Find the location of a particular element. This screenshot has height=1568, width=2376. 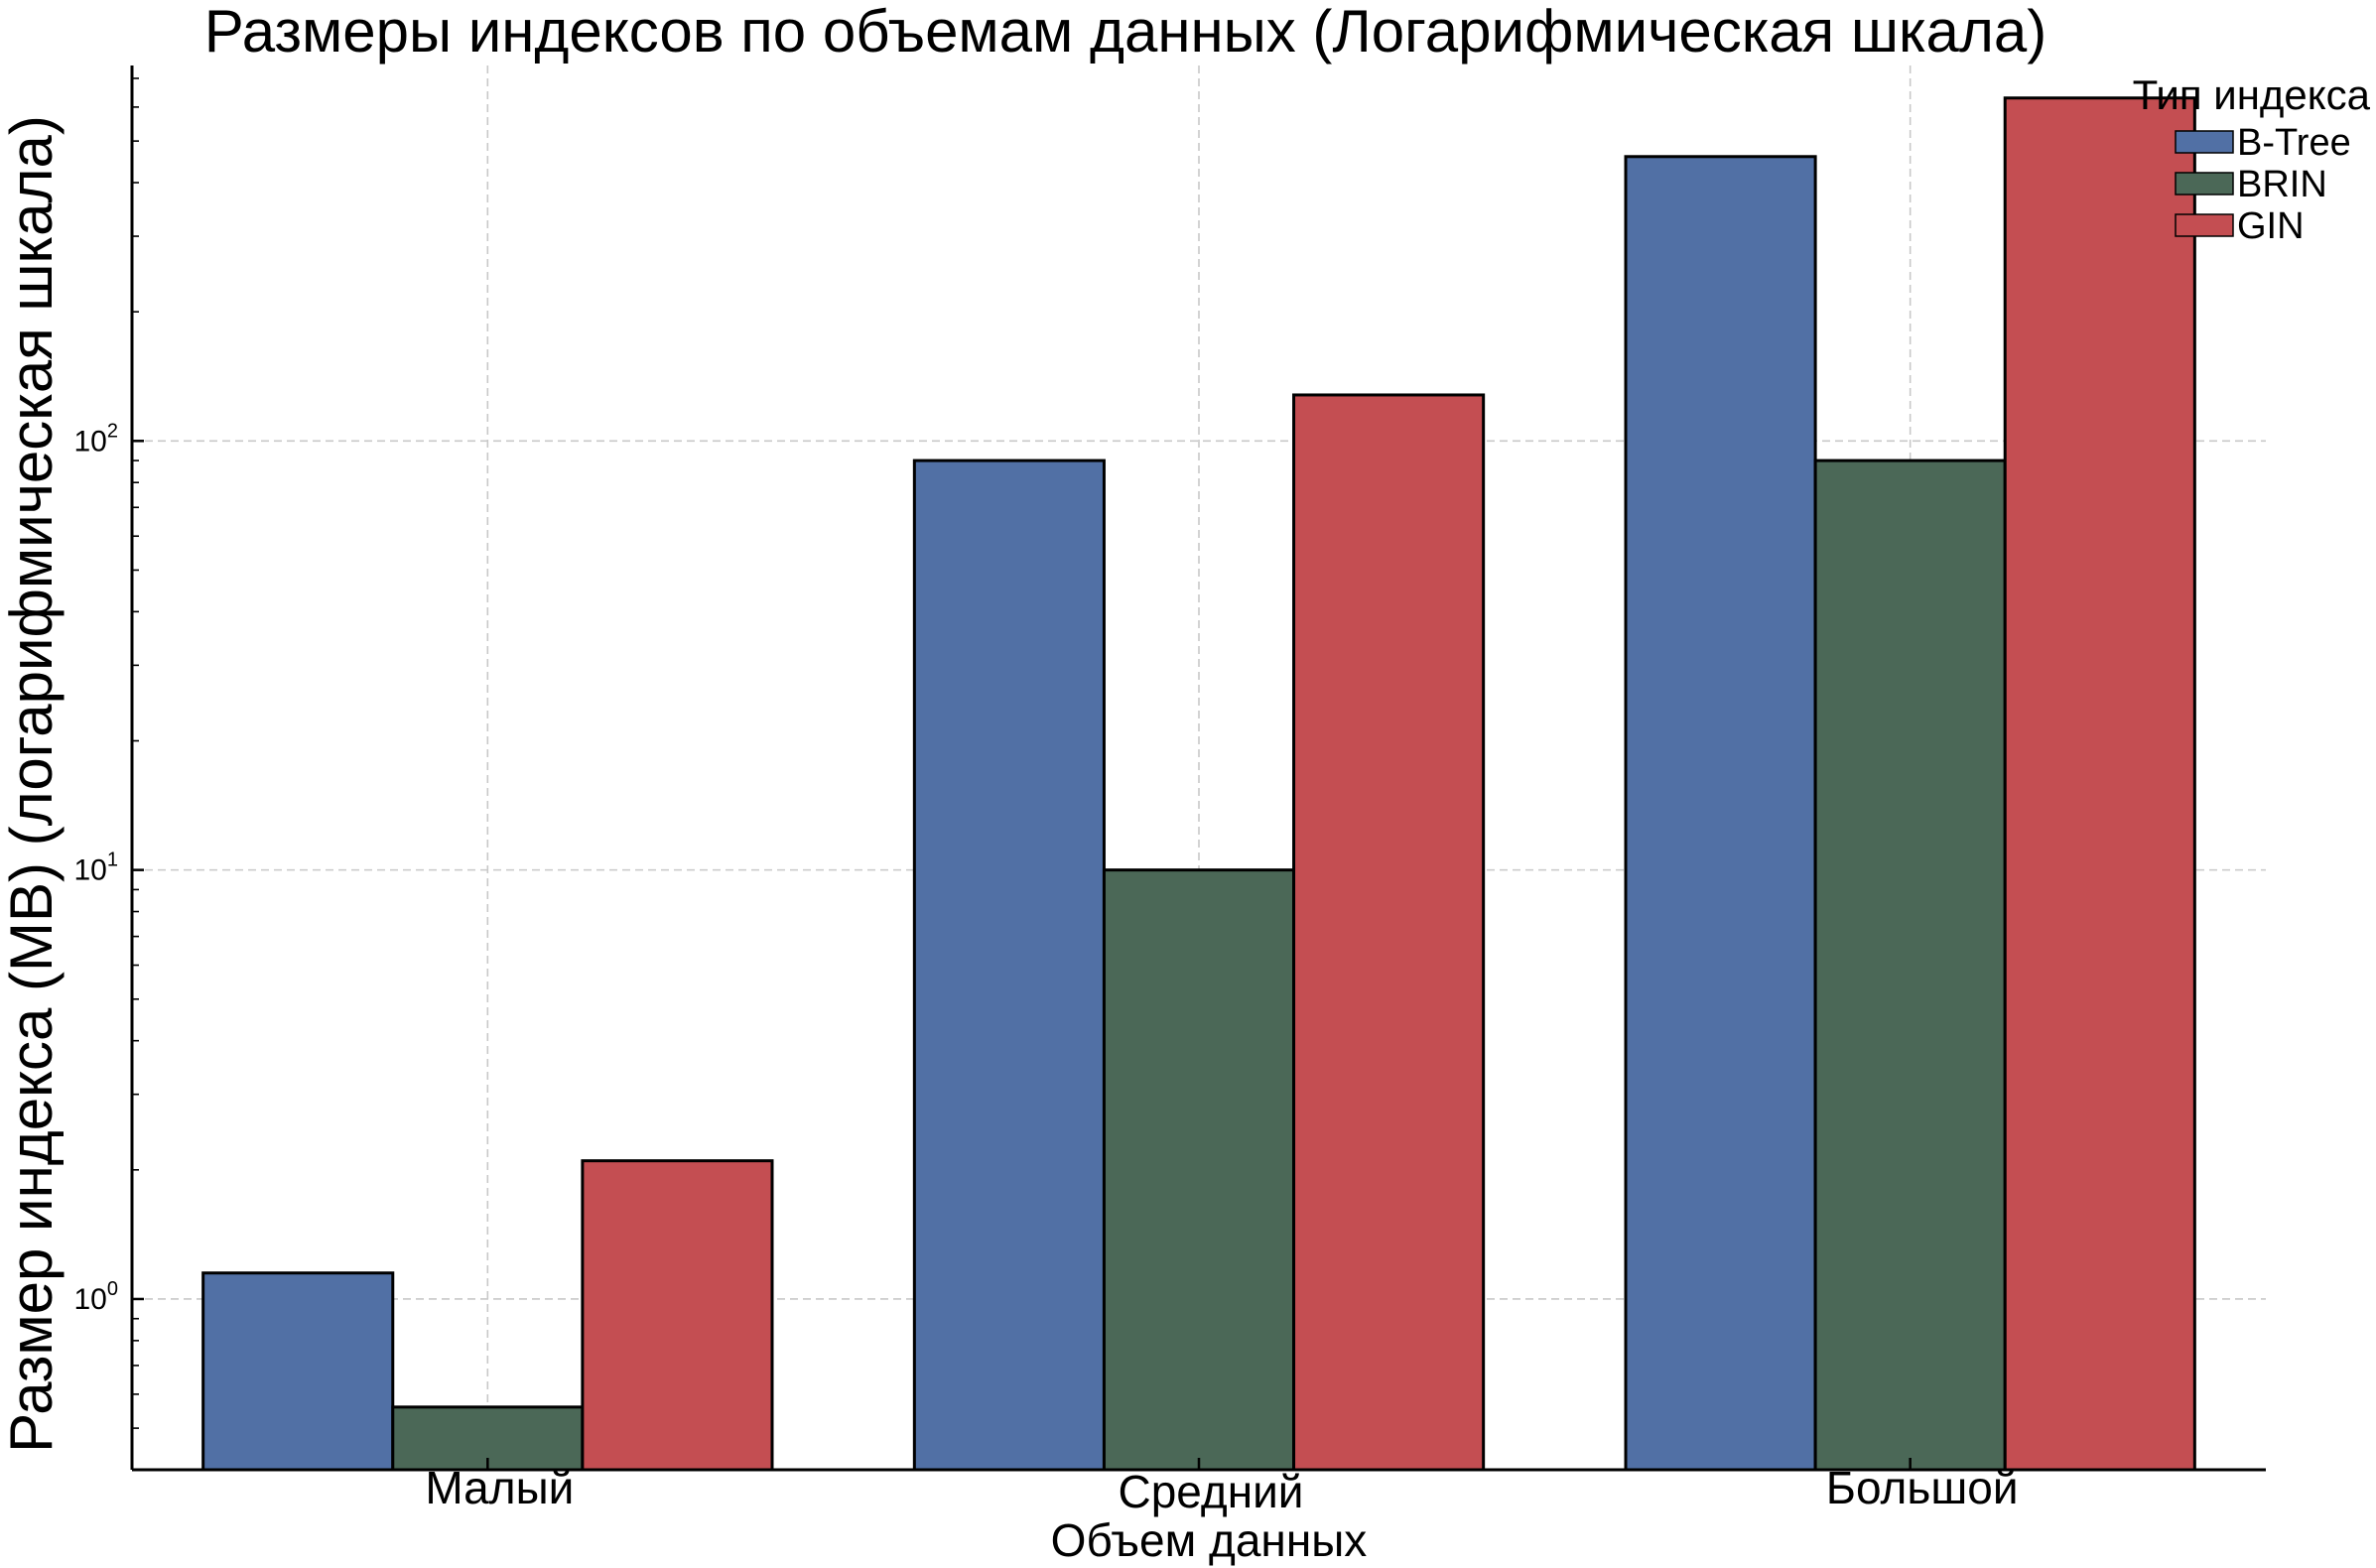

y-tick-label: 10² is located at coordinates (96, 438).